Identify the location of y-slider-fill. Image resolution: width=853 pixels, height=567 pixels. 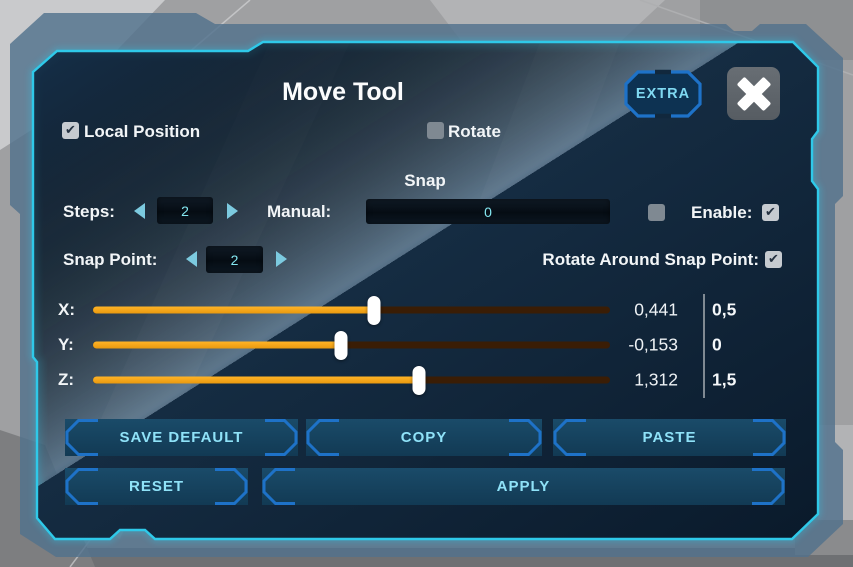
(217, 345).